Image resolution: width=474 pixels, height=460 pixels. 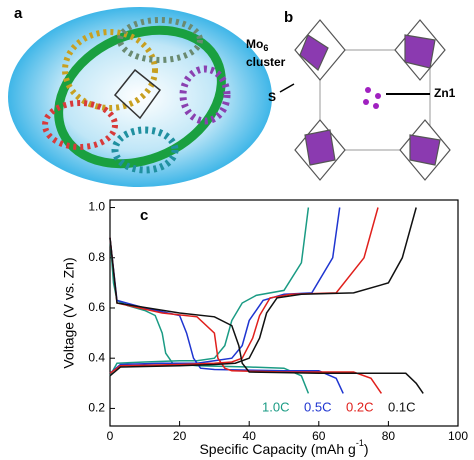 What do you see at coordinates (458, 436) in the screenshot?
I see `x-tick-label: 100` at bounding box center [458, 436].